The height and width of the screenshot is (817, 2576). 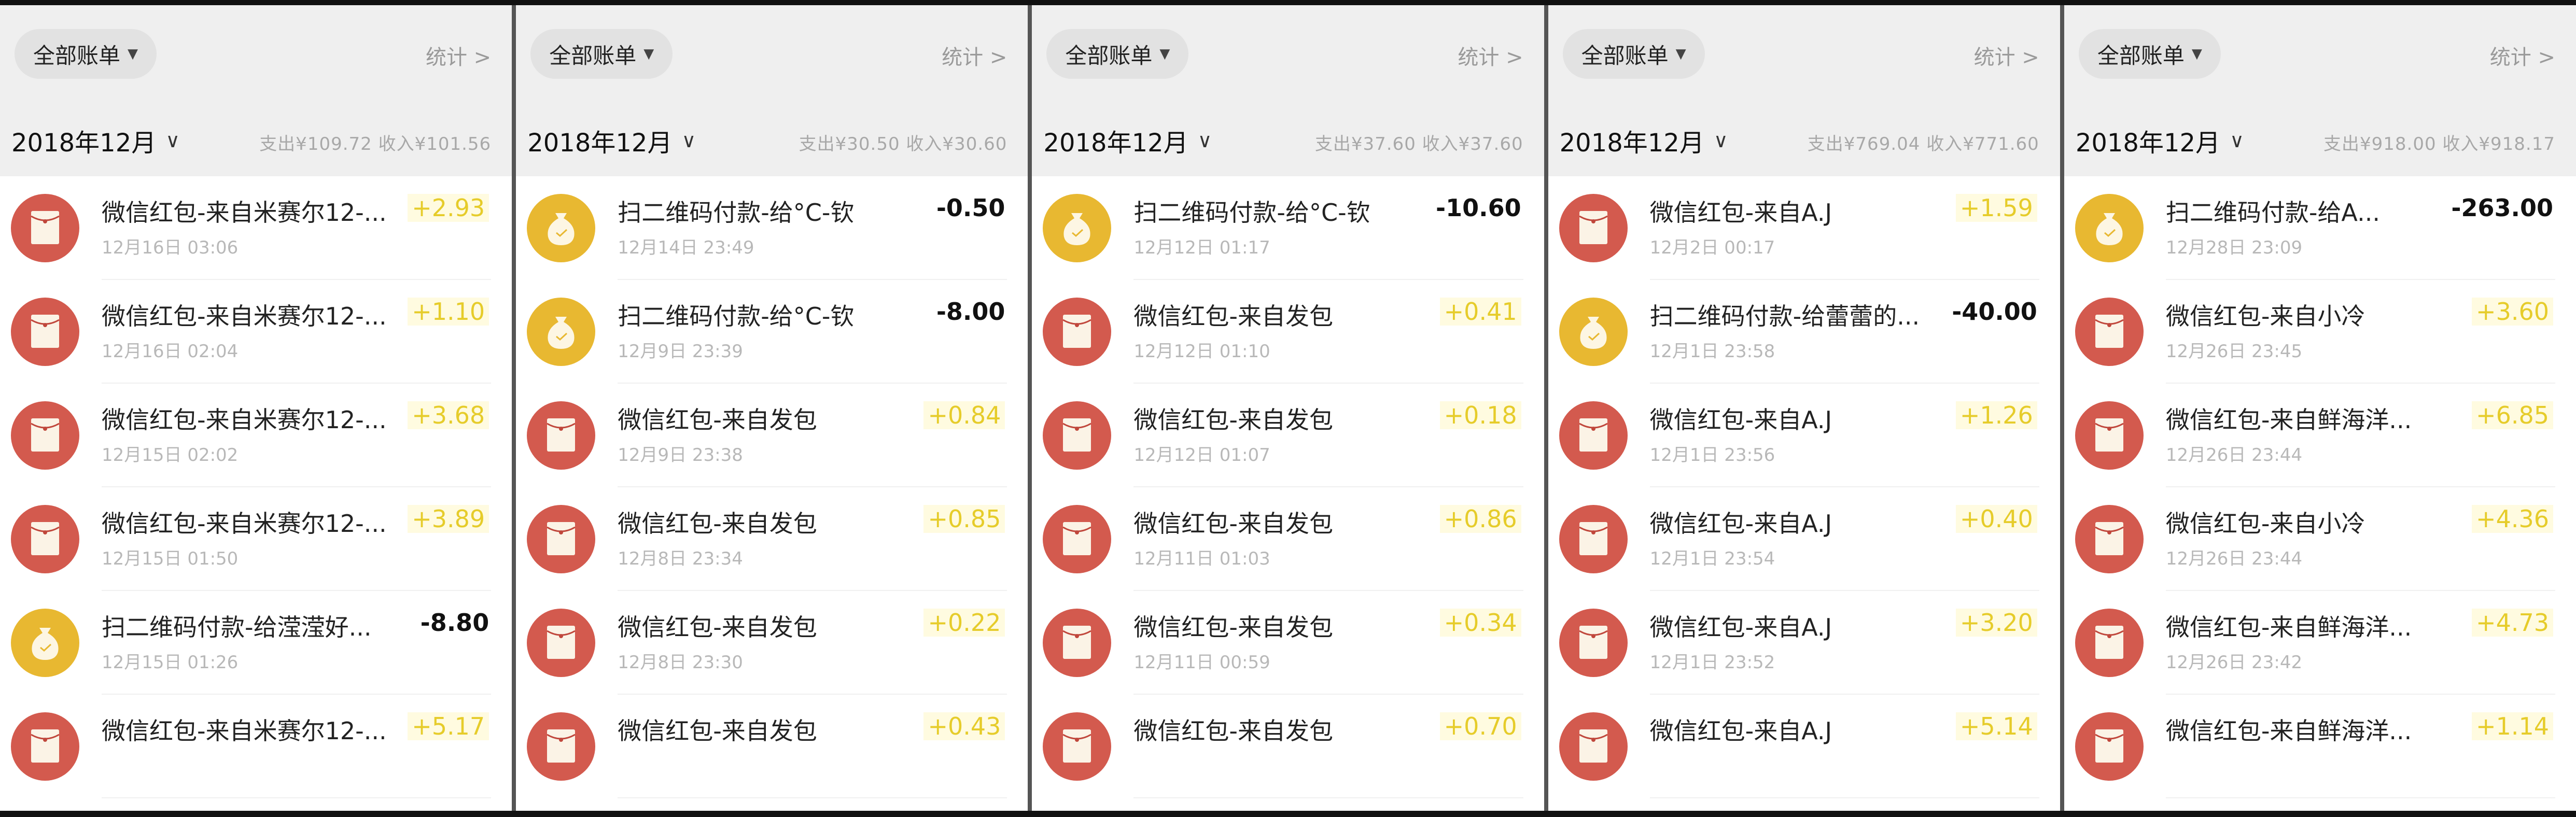 What do you see at coordinates (1288, 643) in the screenshot?
I see `transaction-row: 微信红包-来自发包 12月11日 00:59 +0.34` at bounding box center [1288, 643].